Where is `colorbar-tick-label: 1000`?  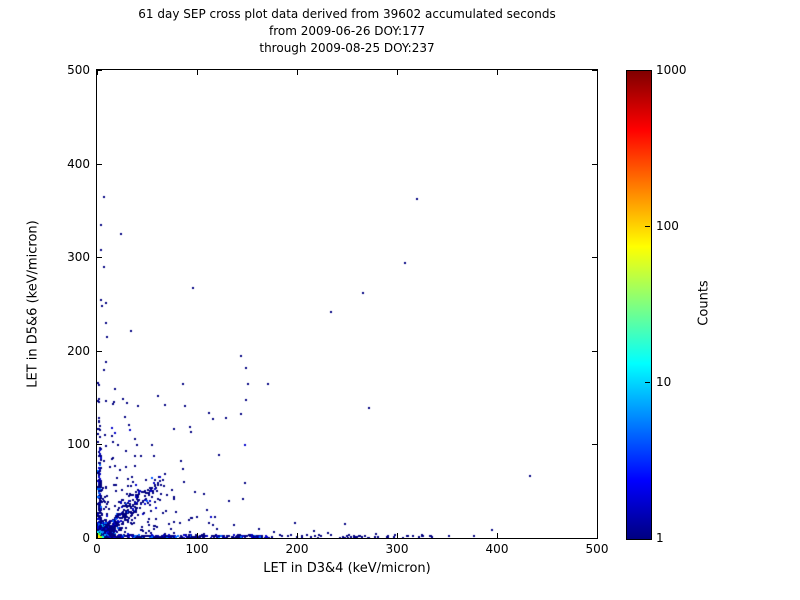
colorbar-tick-label: 1000 is located at coordinates (671, 70).